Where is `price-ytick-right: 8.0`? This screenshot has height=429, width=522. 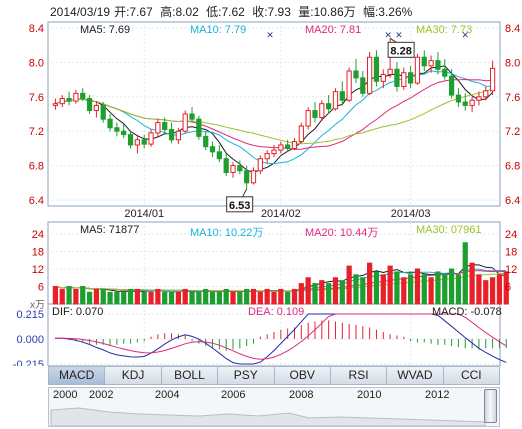
price-ytick-right: 8.0 is located at coordinates (512, 63).